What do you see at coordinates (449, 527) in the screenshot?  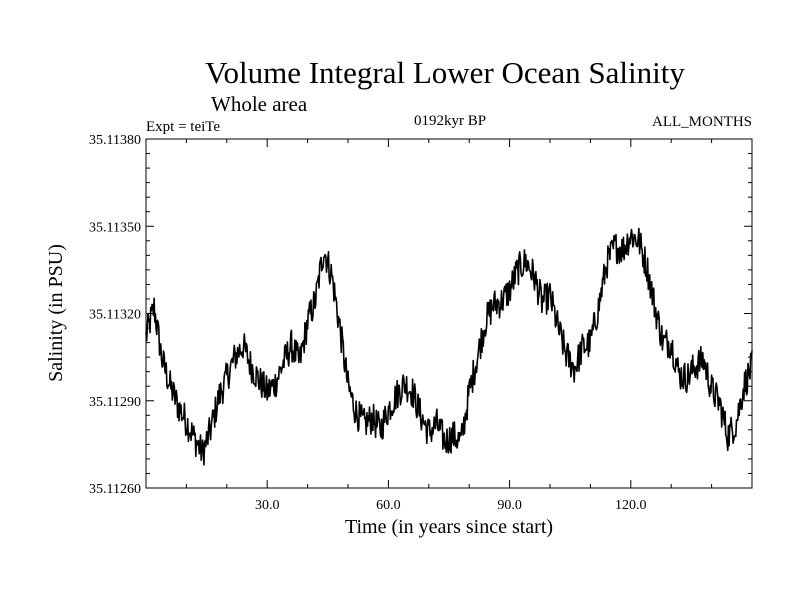 I see `x-axis-label: Time (in years since start)` at bounding box center [449, 527].